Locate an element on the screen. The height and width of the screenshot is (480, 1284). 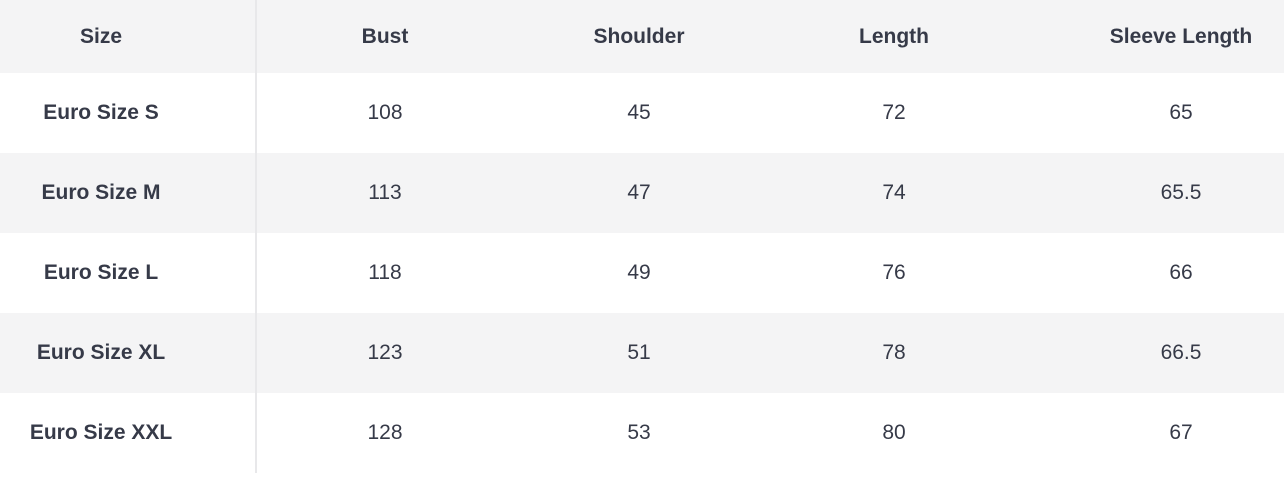
cell-sleeve-length: 66 is located at coordinates (1181, 272).